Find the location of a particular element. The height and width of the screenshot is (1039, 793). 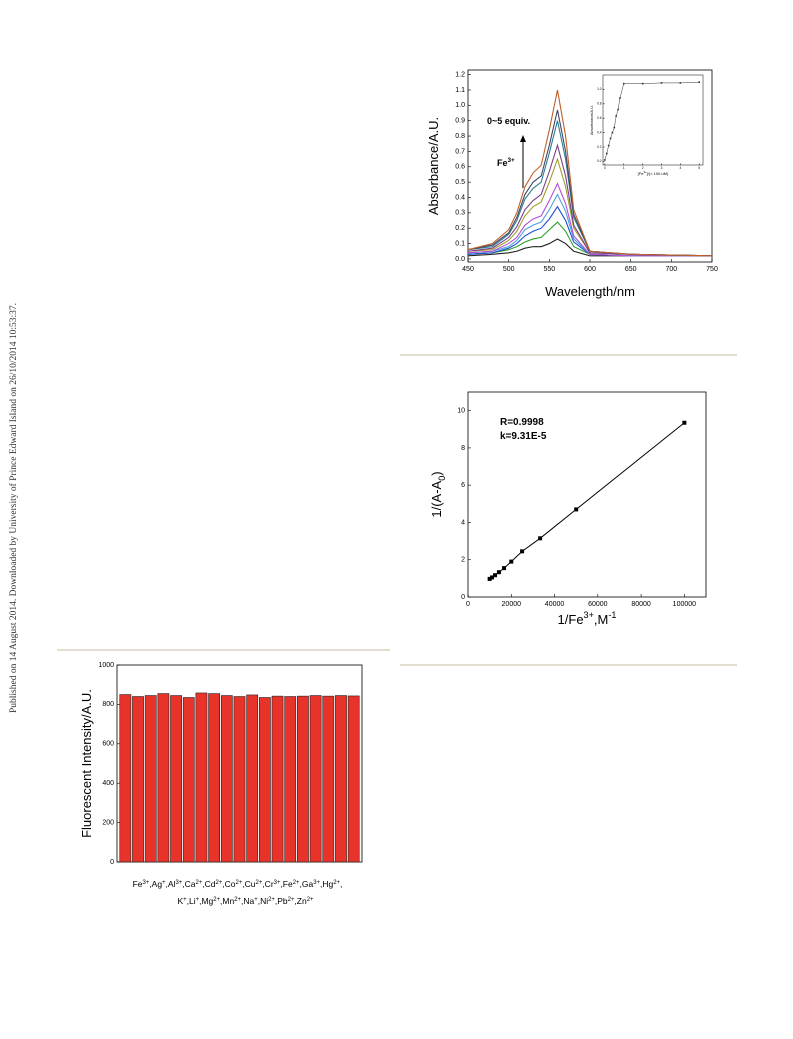

y-axis-label-part: ) is located at coordinates (436, 473).